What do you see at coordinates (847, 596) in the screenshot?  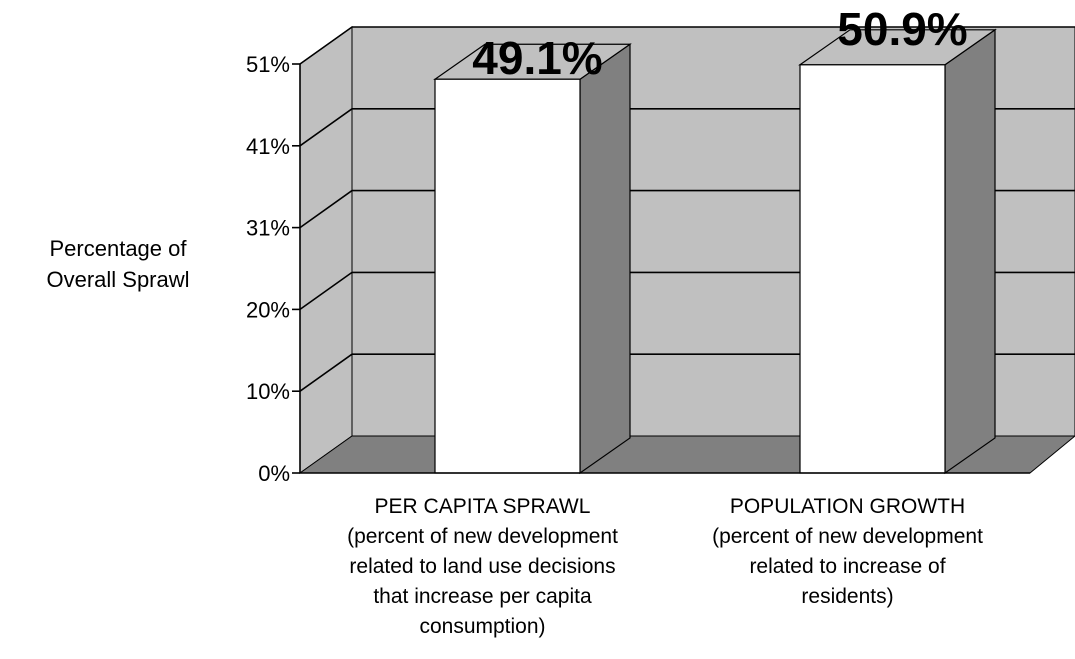 I see `category-label: residents)` at bounding box center [847, 596].